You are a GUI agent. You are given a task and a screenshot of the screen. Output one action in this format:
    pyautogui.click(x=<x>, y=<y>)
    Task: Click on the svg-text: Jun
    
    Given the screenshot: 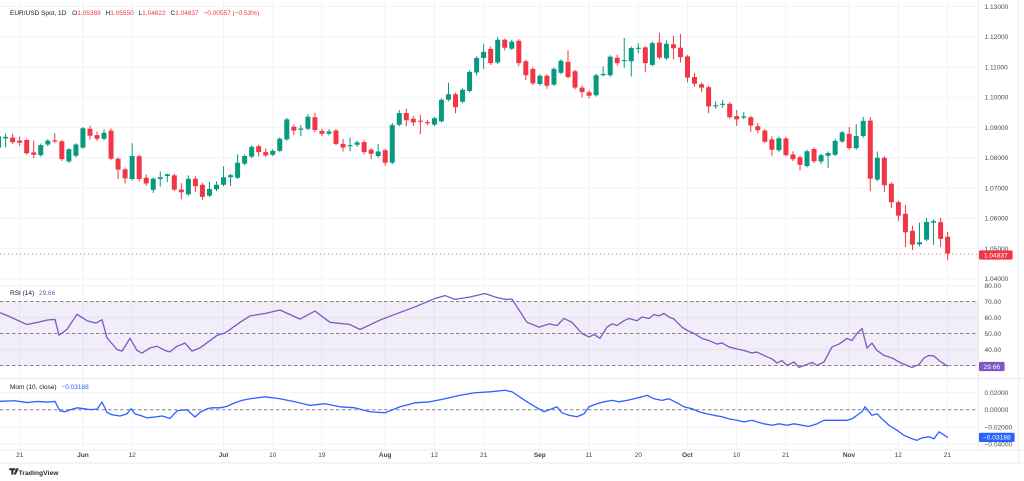 What is the action you would take?
    pyautogui.click(x=83, y=455)
    